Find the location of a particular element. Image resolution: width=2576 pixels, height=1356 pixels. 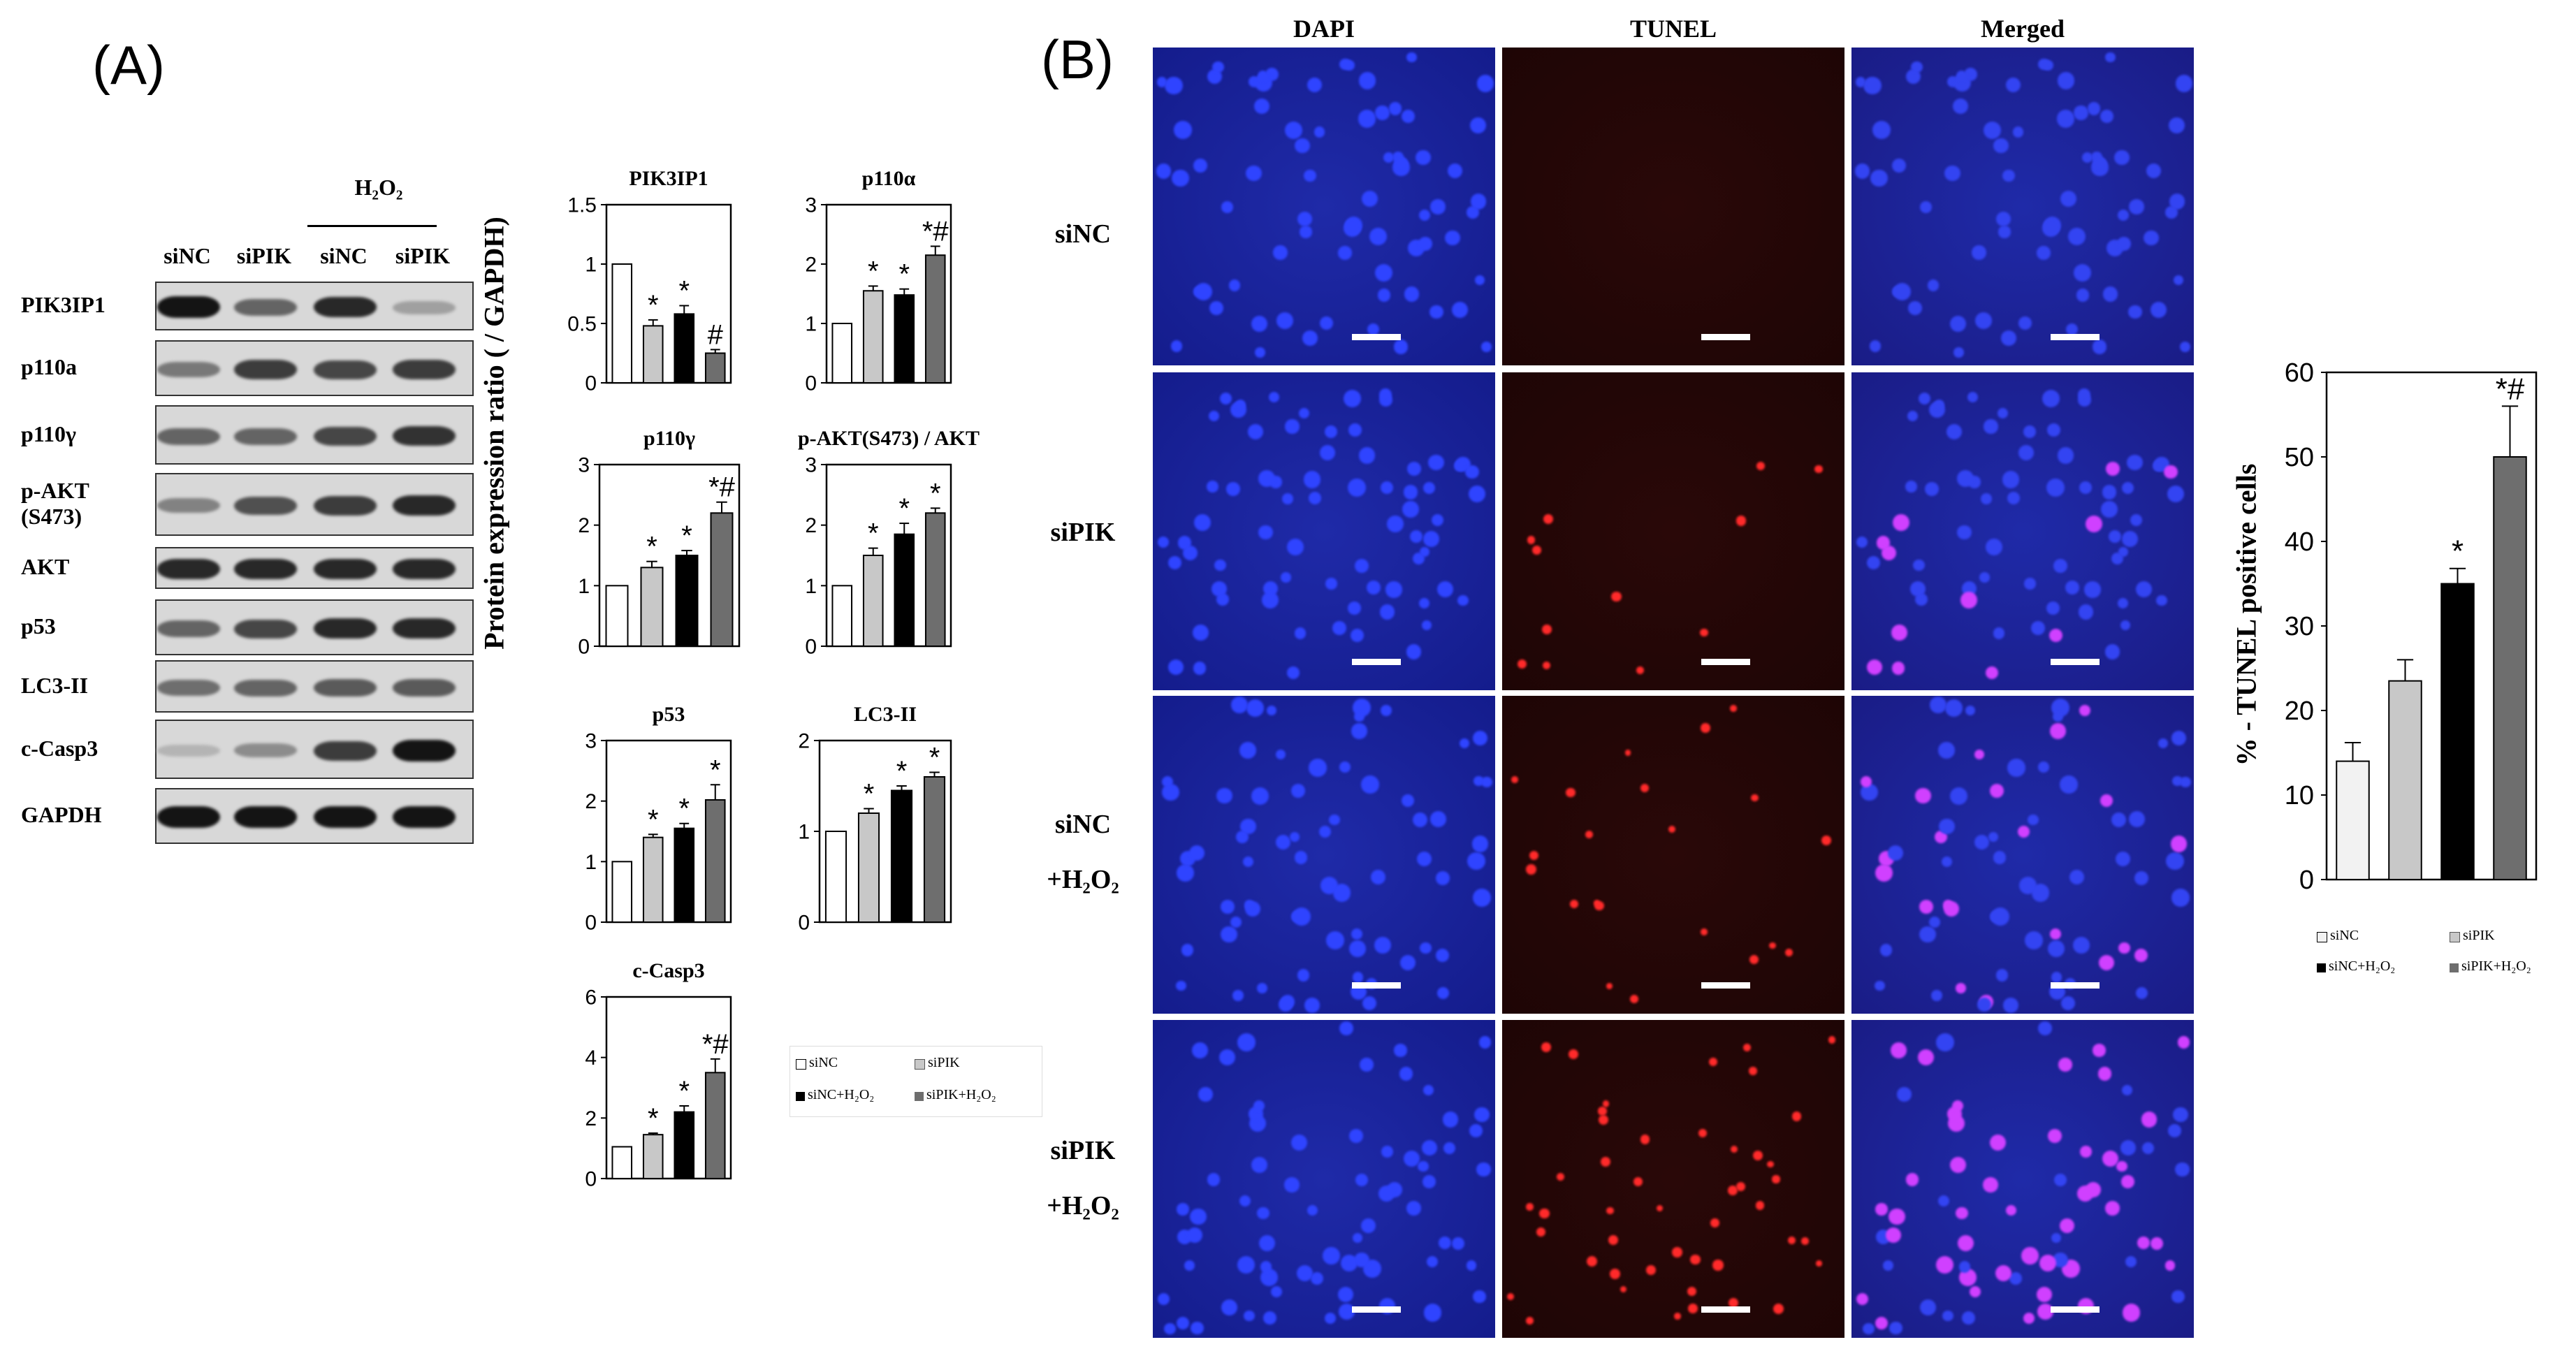

tunel-image is located at coordinates (1673, 206).